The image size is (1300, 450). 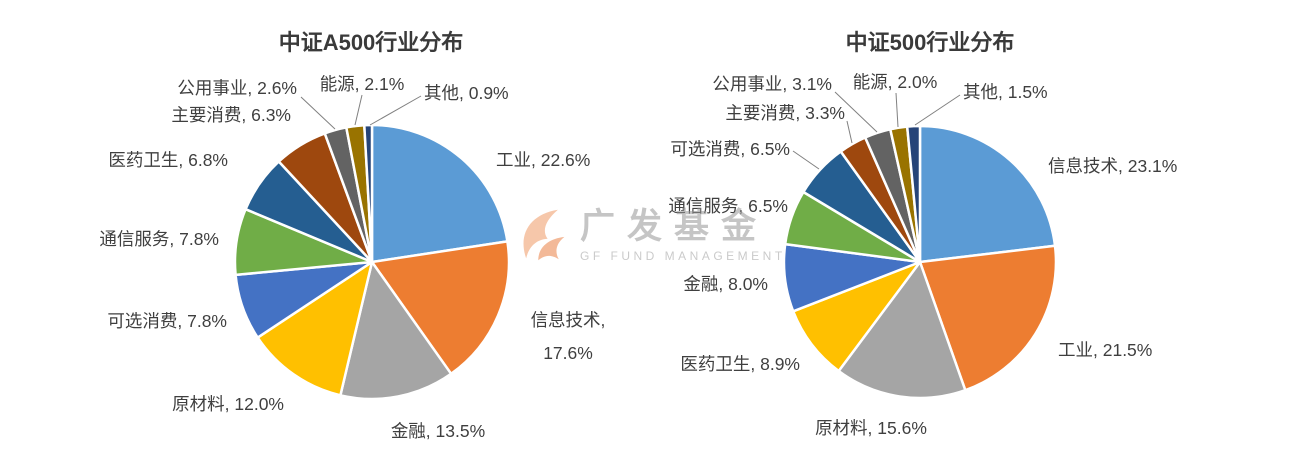 I want to click on brand-watermark: 广发基金 GF FUND MANAGEMENT, so click(x=650, y=235).